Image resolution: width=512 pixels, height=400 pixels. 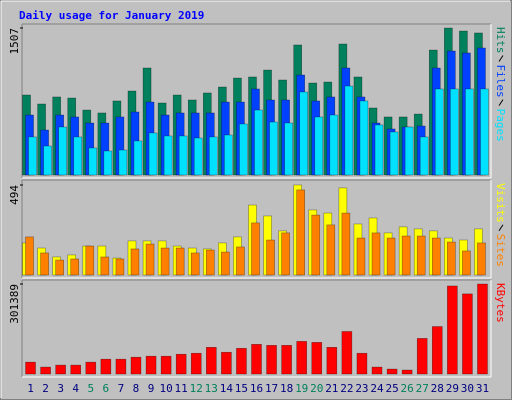 What do you see at coordinates (14, 41) in the screenshot?
I see `y-tick-label: 1507` at bounding box center [14, 41].